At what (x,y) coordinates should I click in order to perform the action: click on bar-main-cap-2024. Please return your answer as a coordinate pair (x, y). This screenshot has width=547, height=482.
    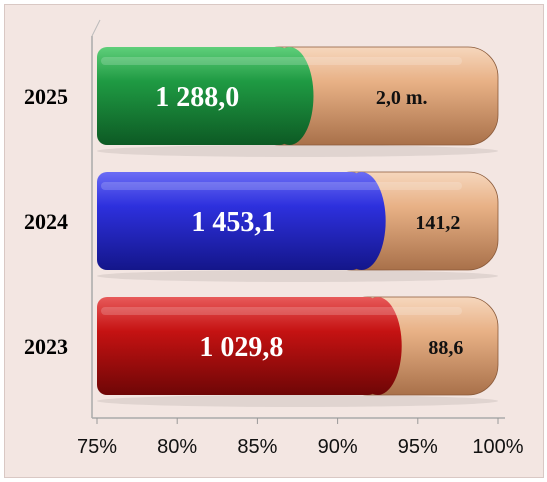
    Looking at the image, I should click on (361, 221).